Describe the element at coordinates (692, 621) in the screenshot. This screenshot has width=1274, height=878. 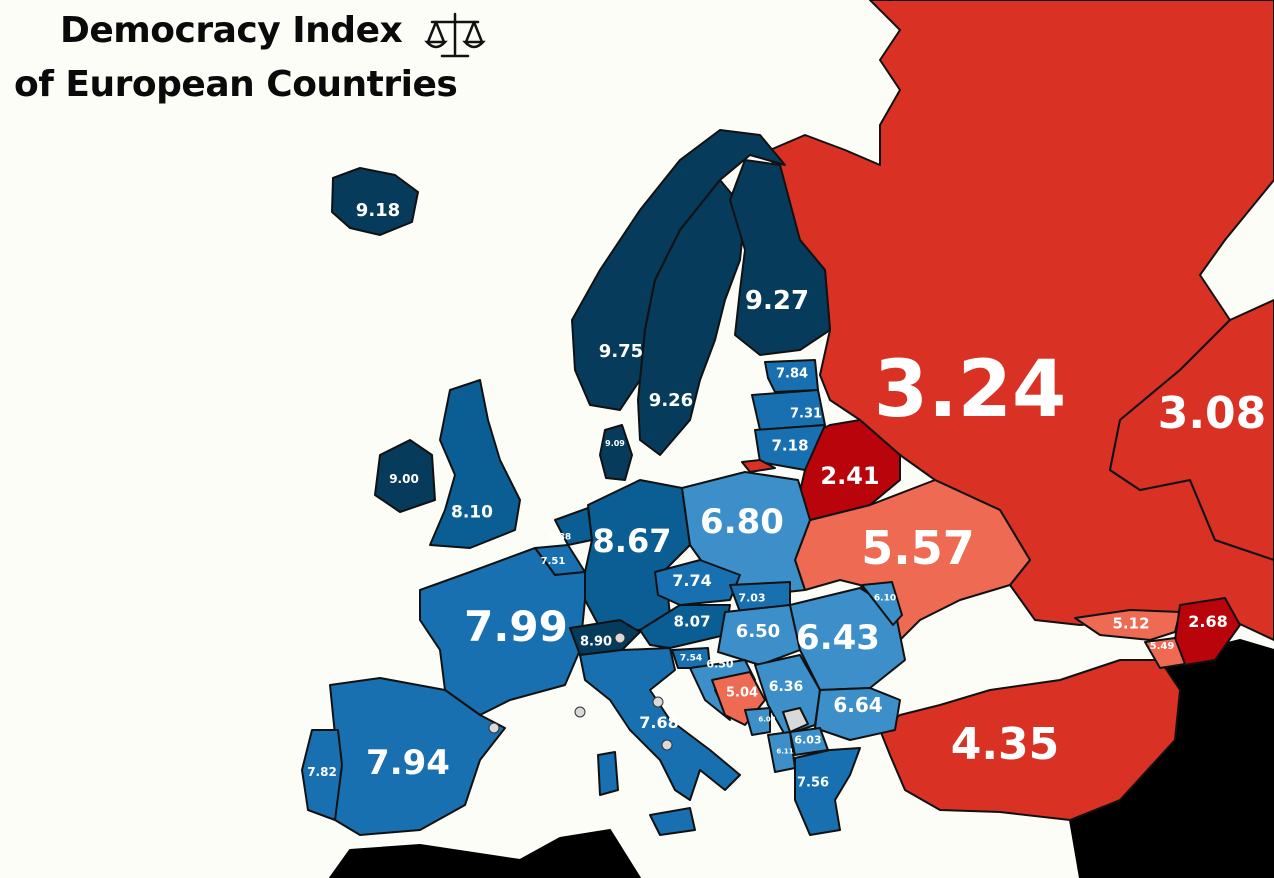
I see `label-austria: 8.07` at that location.